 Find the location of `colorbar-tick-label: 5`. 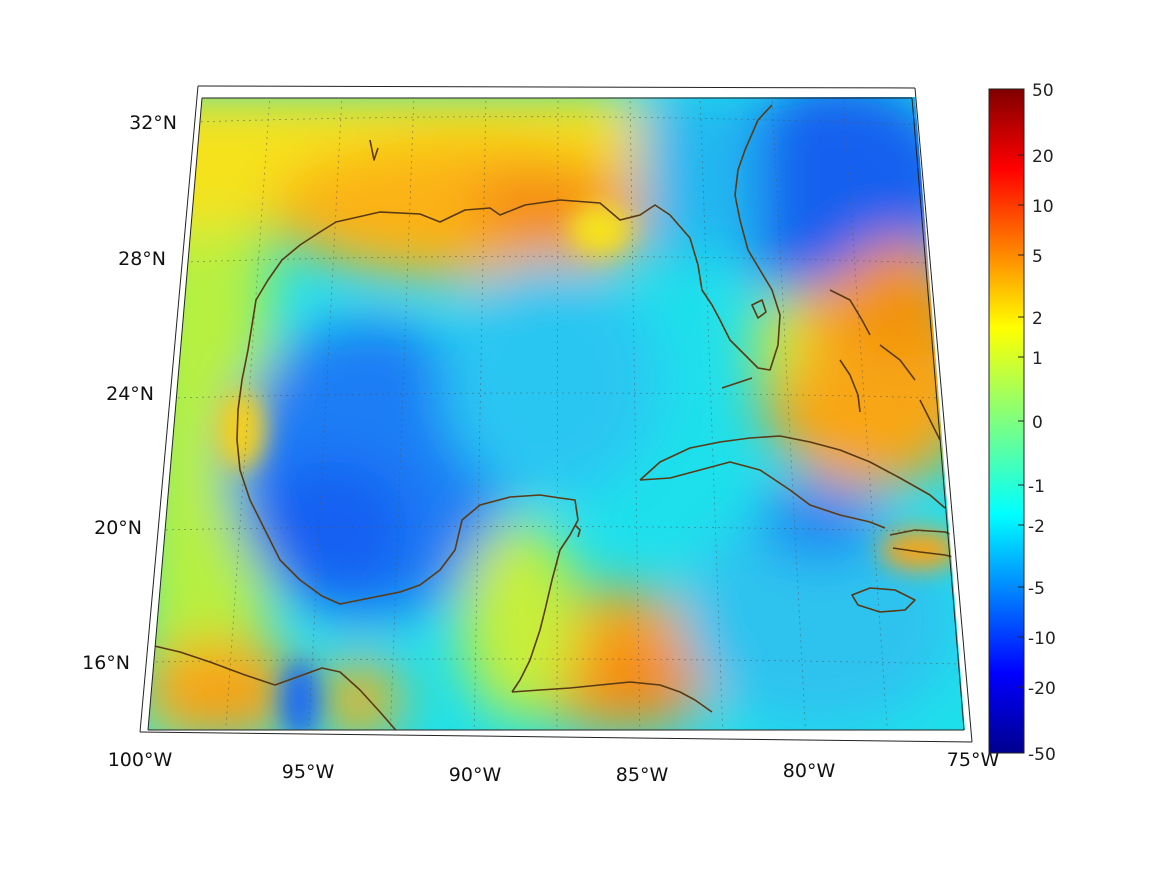

colorbar-tick-label: 5 is located at coordinates (1037, 257).